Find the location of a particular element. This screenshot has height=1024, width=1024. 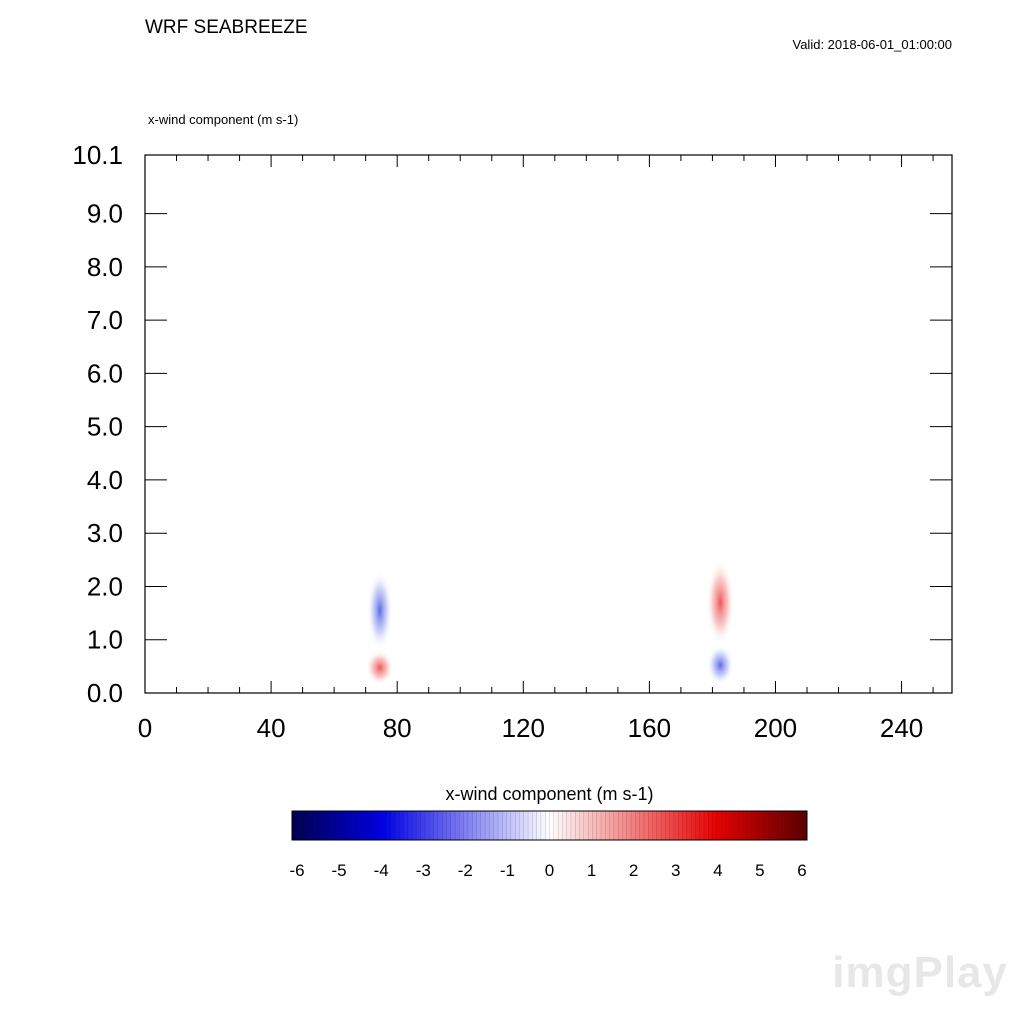

colorbar-tick-label: 6 is located at coordinates (801, 870).